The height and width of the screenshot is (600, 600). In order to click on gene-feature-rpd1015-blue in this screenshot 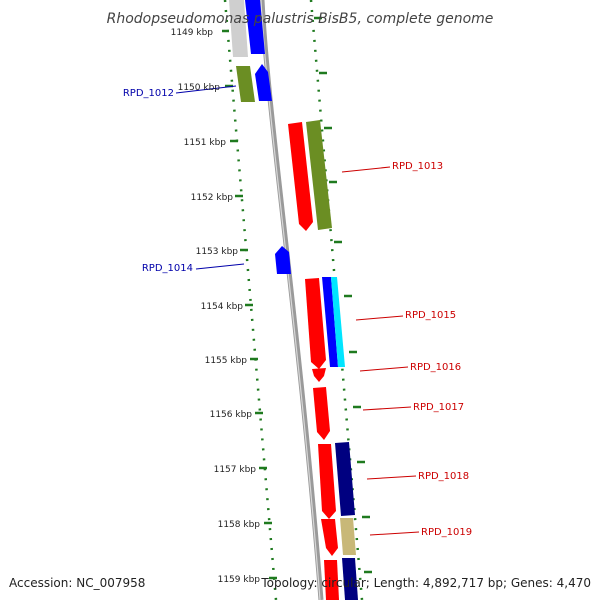, I will do `click(330, 322)`.